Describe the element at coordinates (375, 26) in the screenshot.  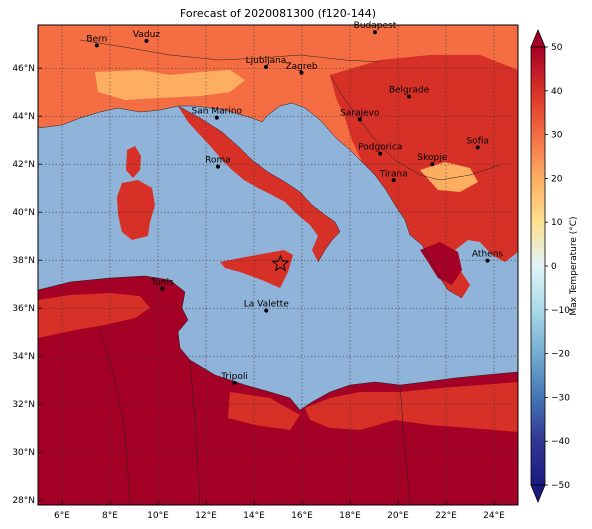
I see `city-label: Budapest` at that location.